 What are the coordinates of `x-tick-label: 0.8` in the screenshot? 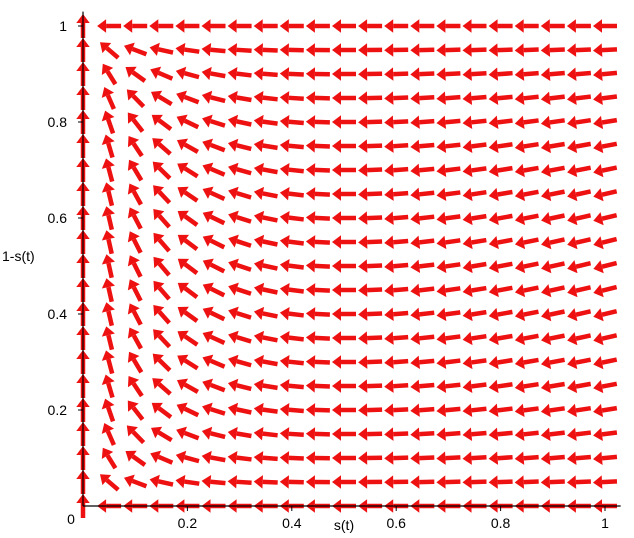 It's located at (501, 523).